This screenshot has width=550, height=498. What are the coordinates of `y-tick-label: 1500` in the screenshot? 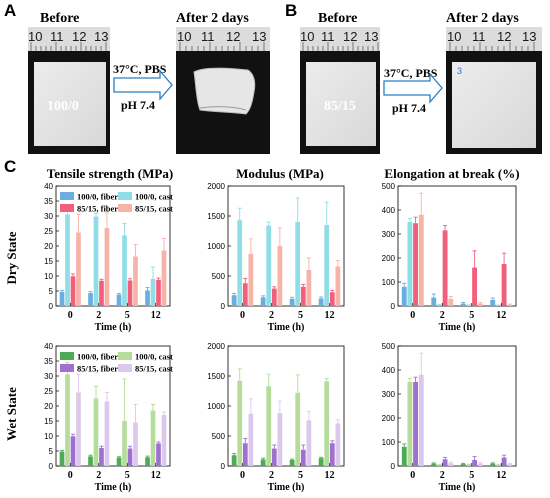 It's located at (216, 376).